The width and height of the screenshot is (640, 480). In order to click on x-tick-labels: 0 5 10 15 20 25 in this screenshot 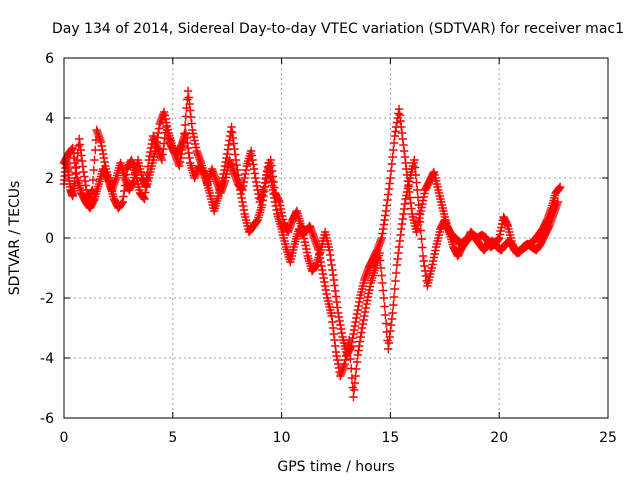, I will do `click(338, 438)`.